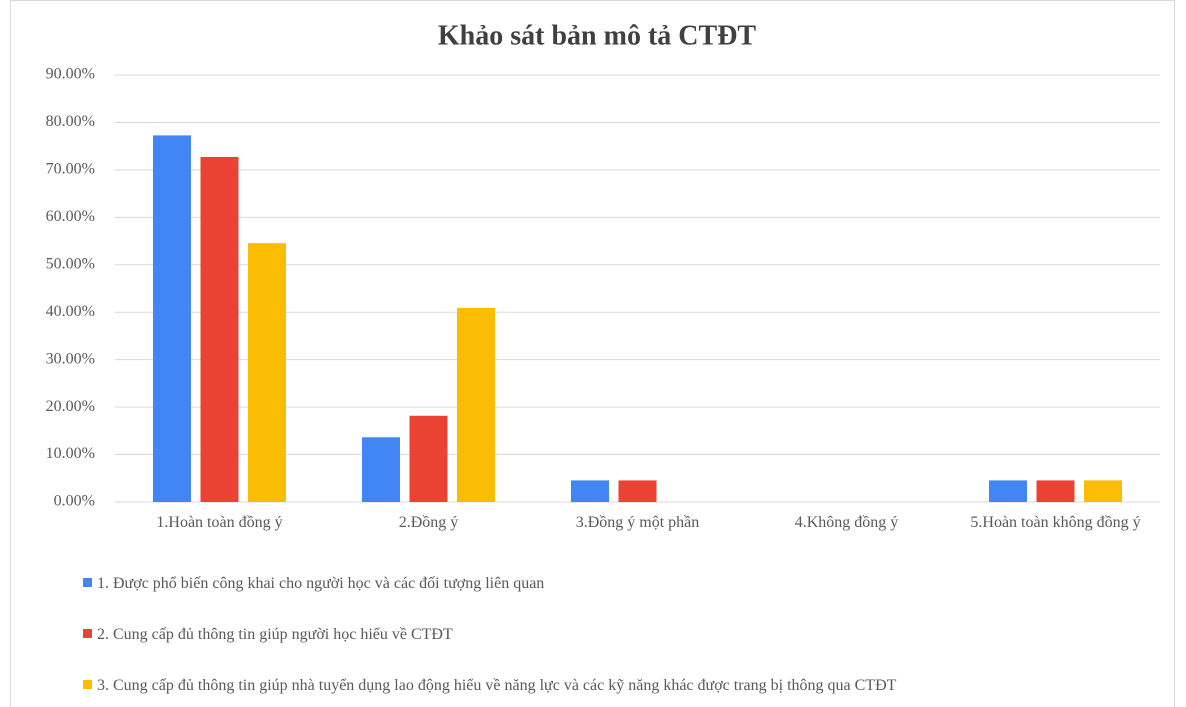  I want to click on y-tick-label: 90.00%, so click(70, 74).